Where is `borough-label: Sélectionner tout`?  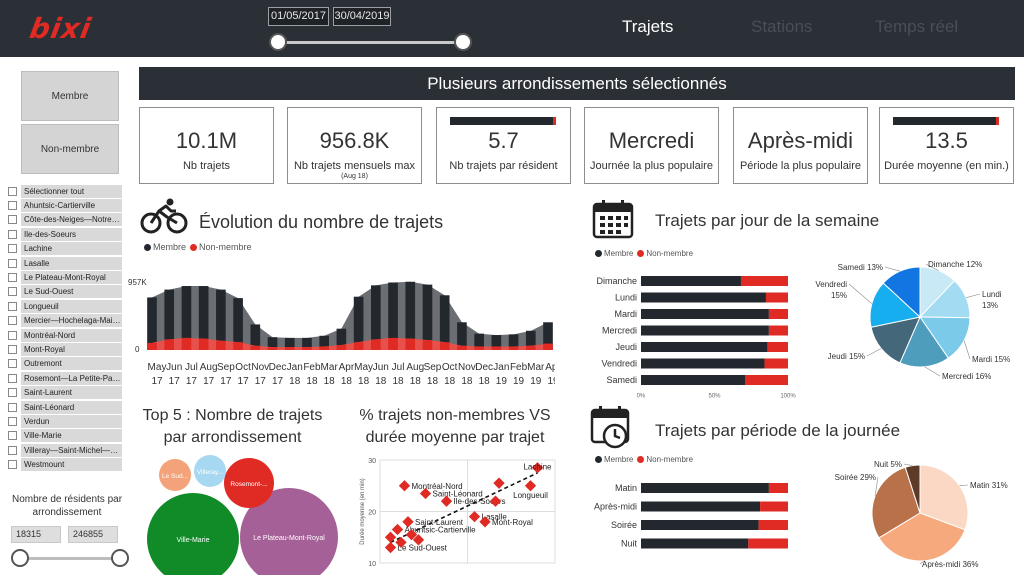
borough-label: Sélectionner tout is located at coordinates (71, 191).